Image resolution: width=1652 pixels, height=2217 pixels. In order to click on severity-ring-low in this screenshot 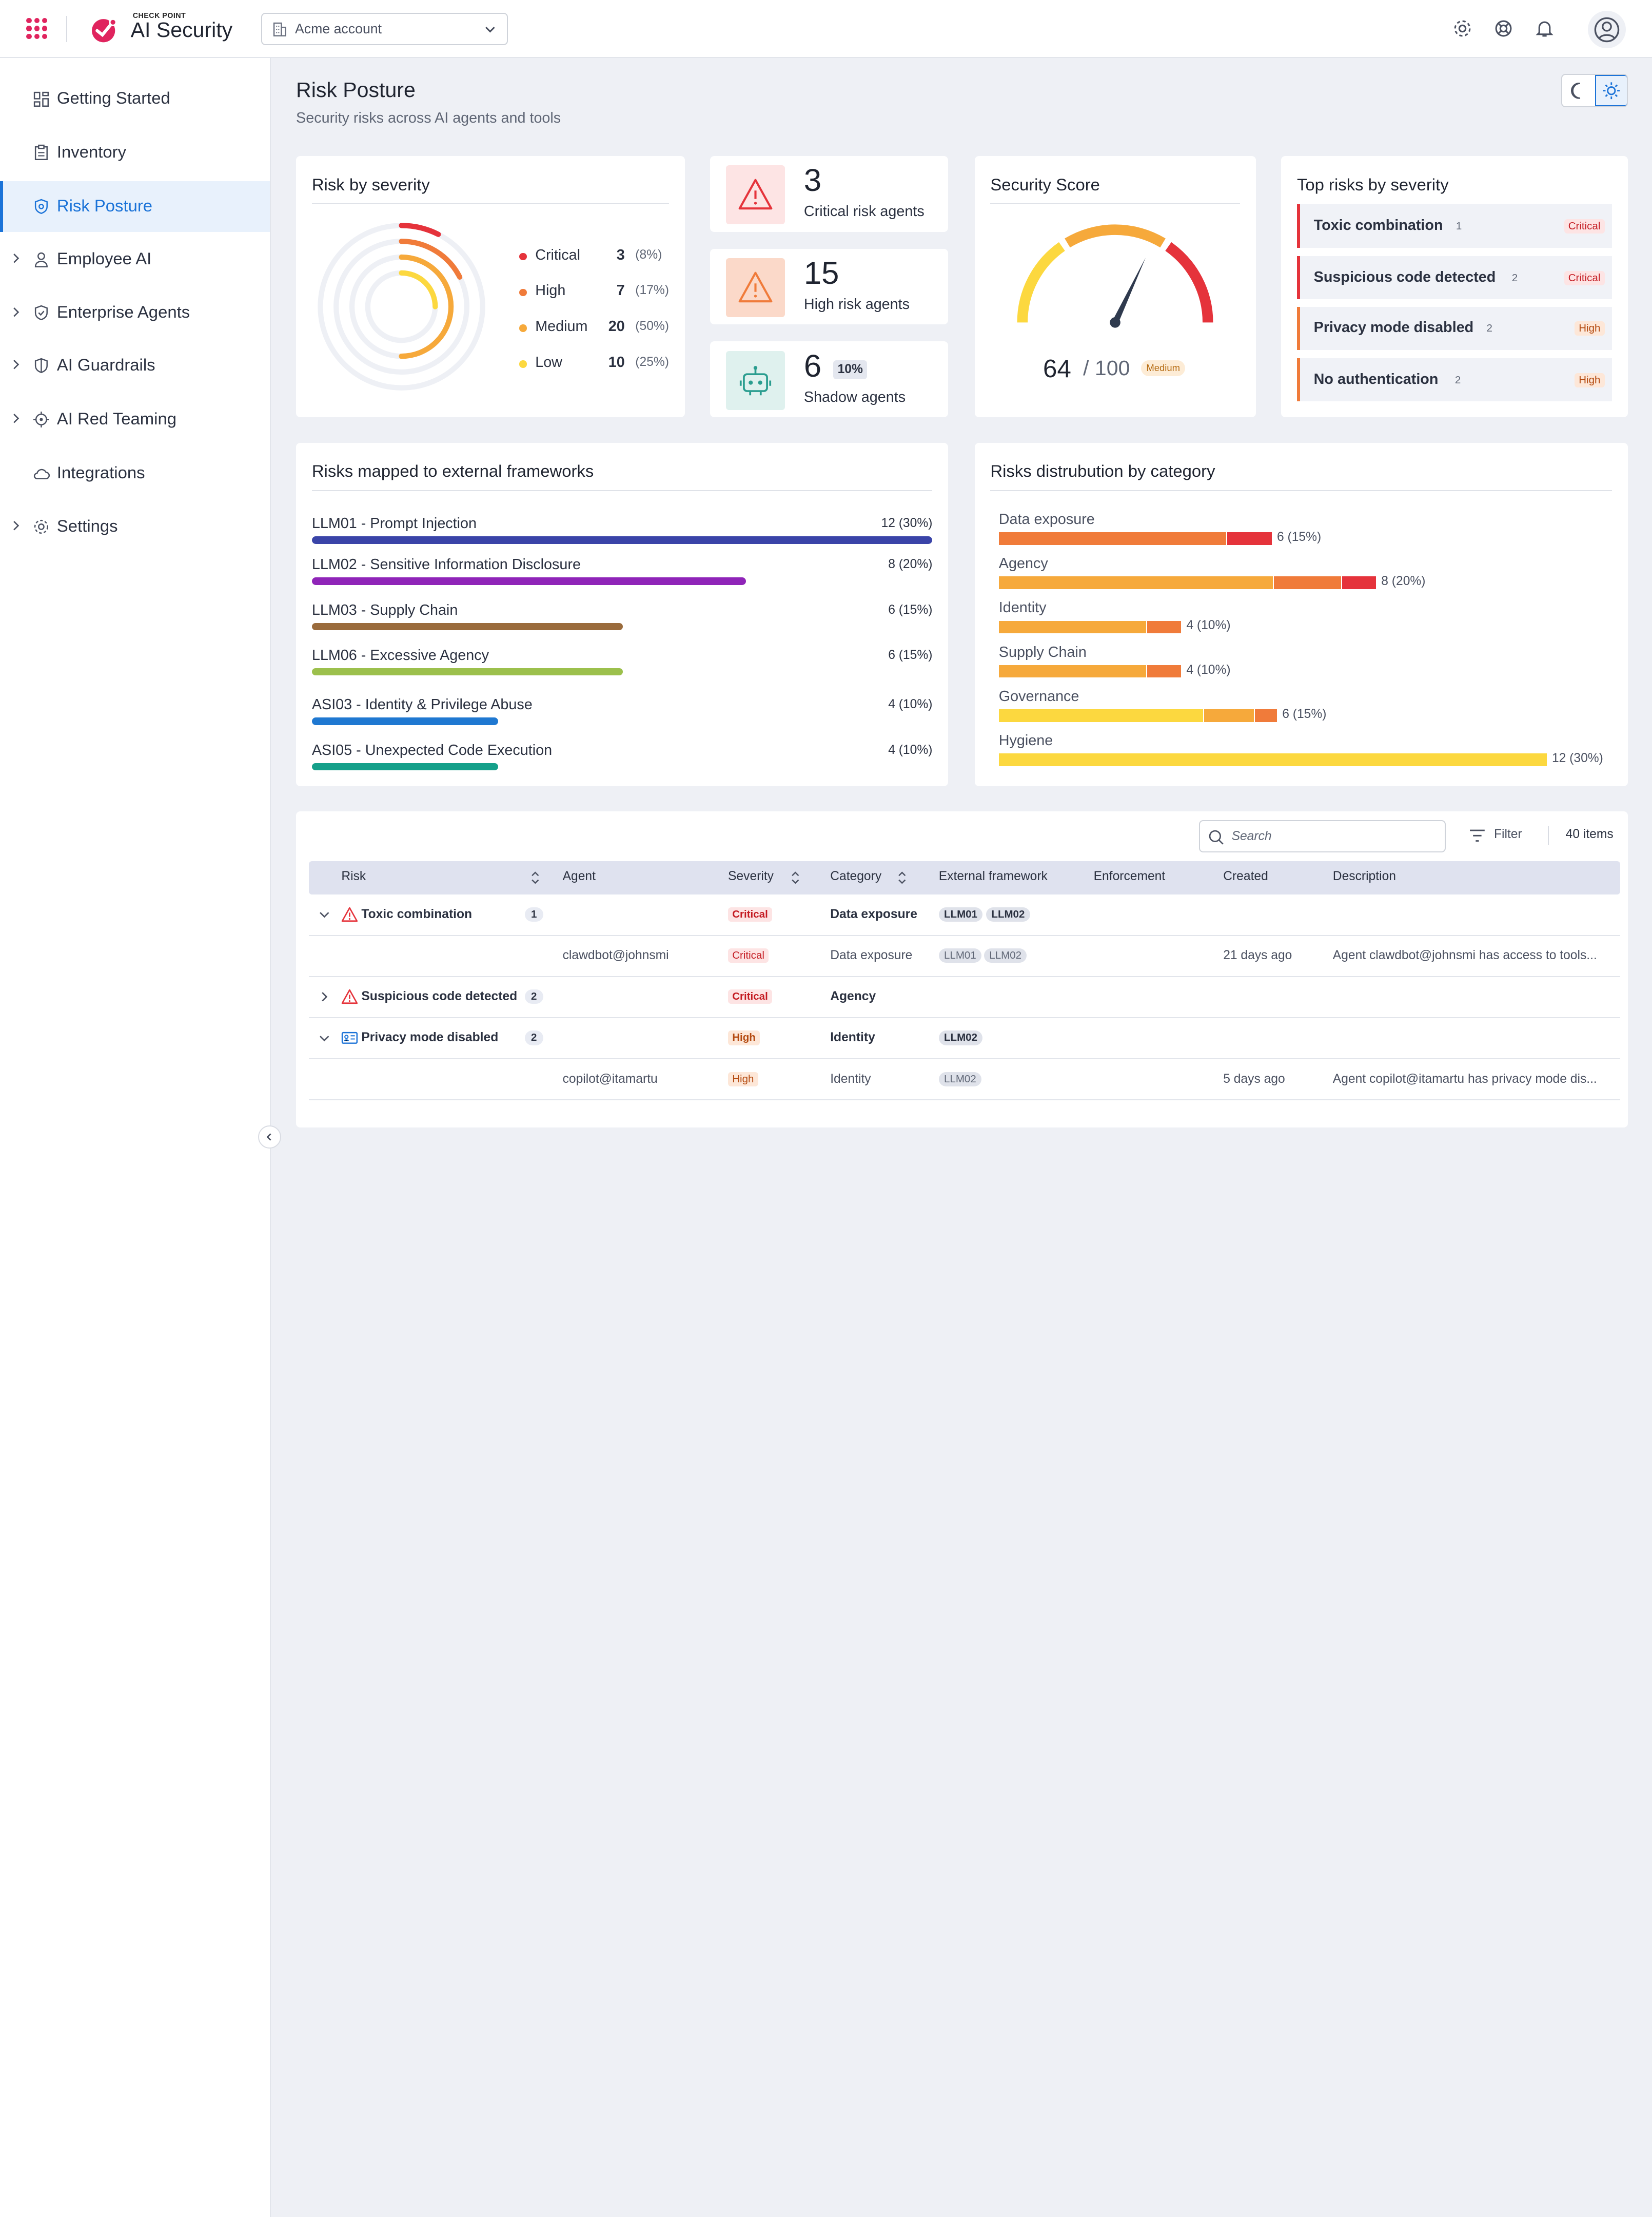, I will do `click(401, 306)`.